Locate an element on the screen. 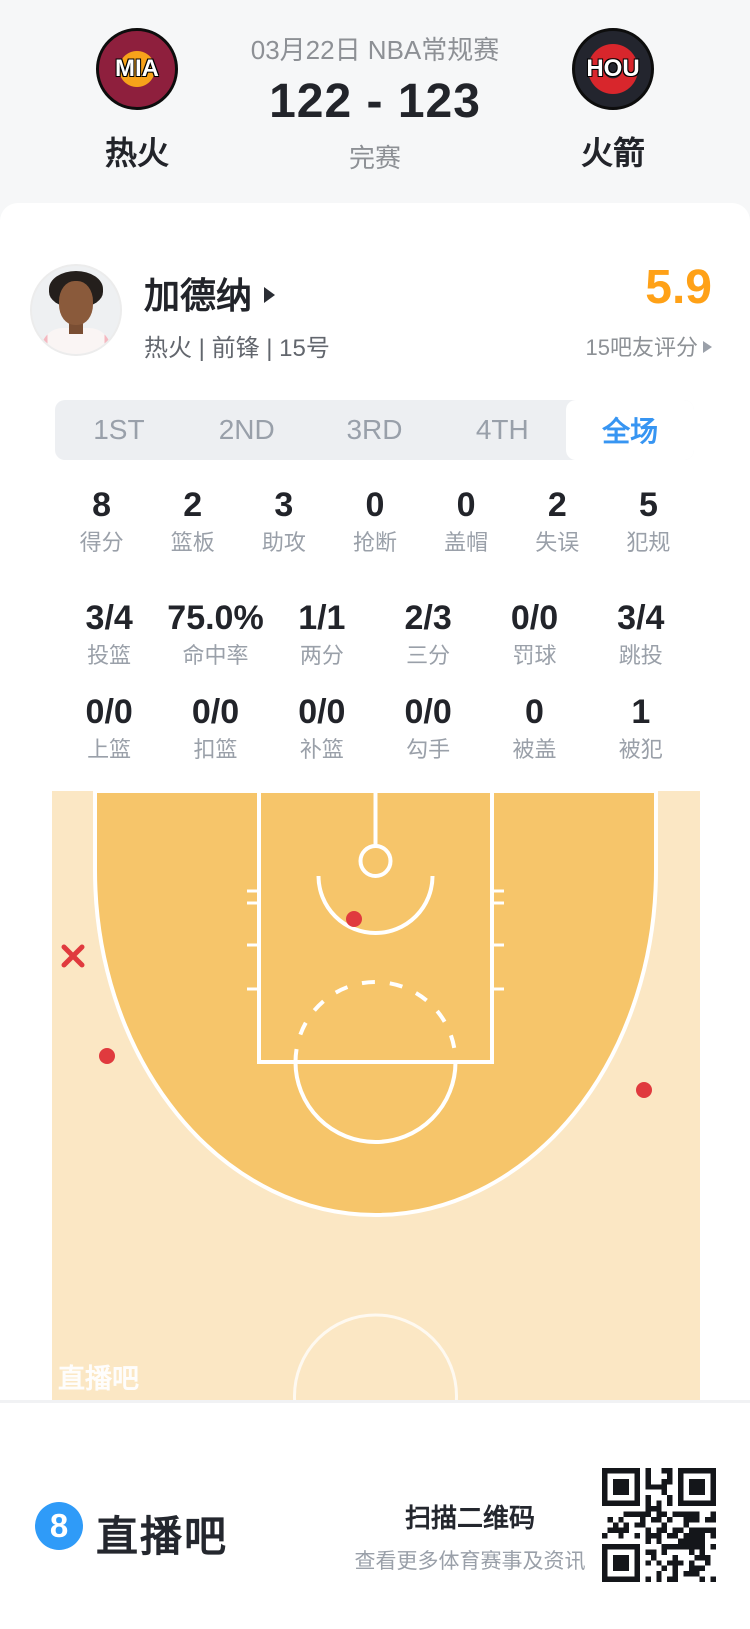 This screenshot has height=1629, width=750. tab-1st: 1ST is located at coordinates (119, 429).